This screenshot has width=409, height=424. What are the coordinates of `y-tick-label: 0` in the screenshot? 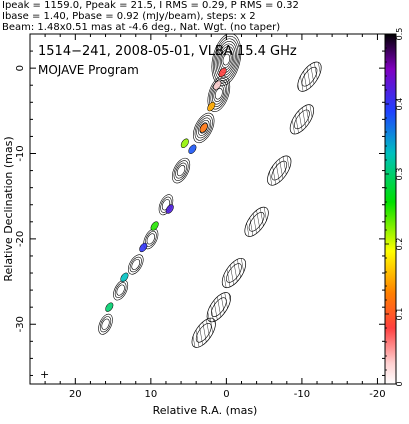 It's located at (20, 68).